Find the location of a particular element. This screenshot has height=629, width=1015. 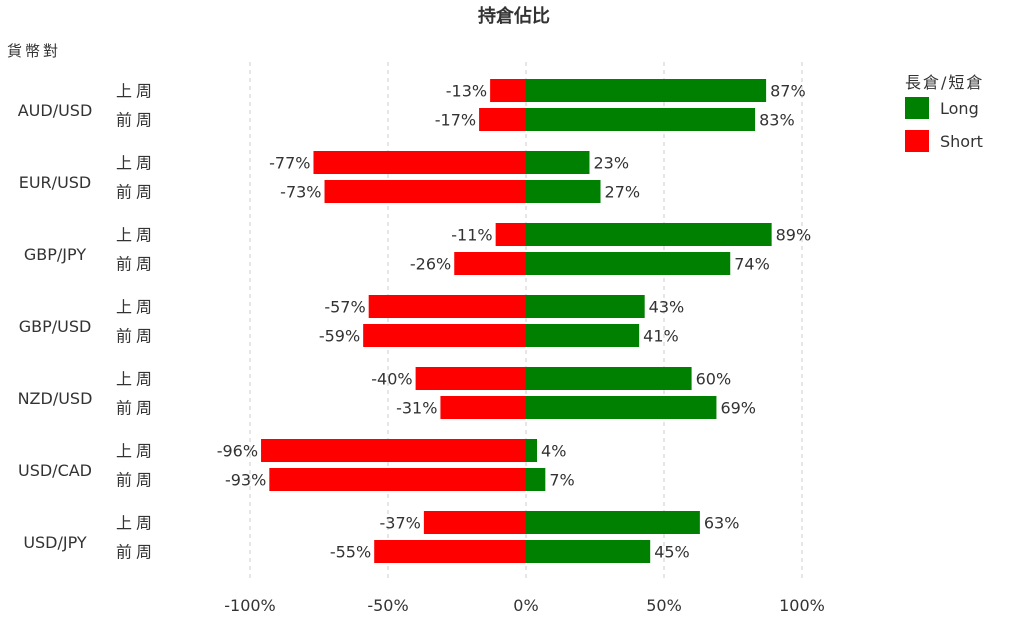

legend: 長倉/短倉 Long Short is located at coordinates (944, 112).